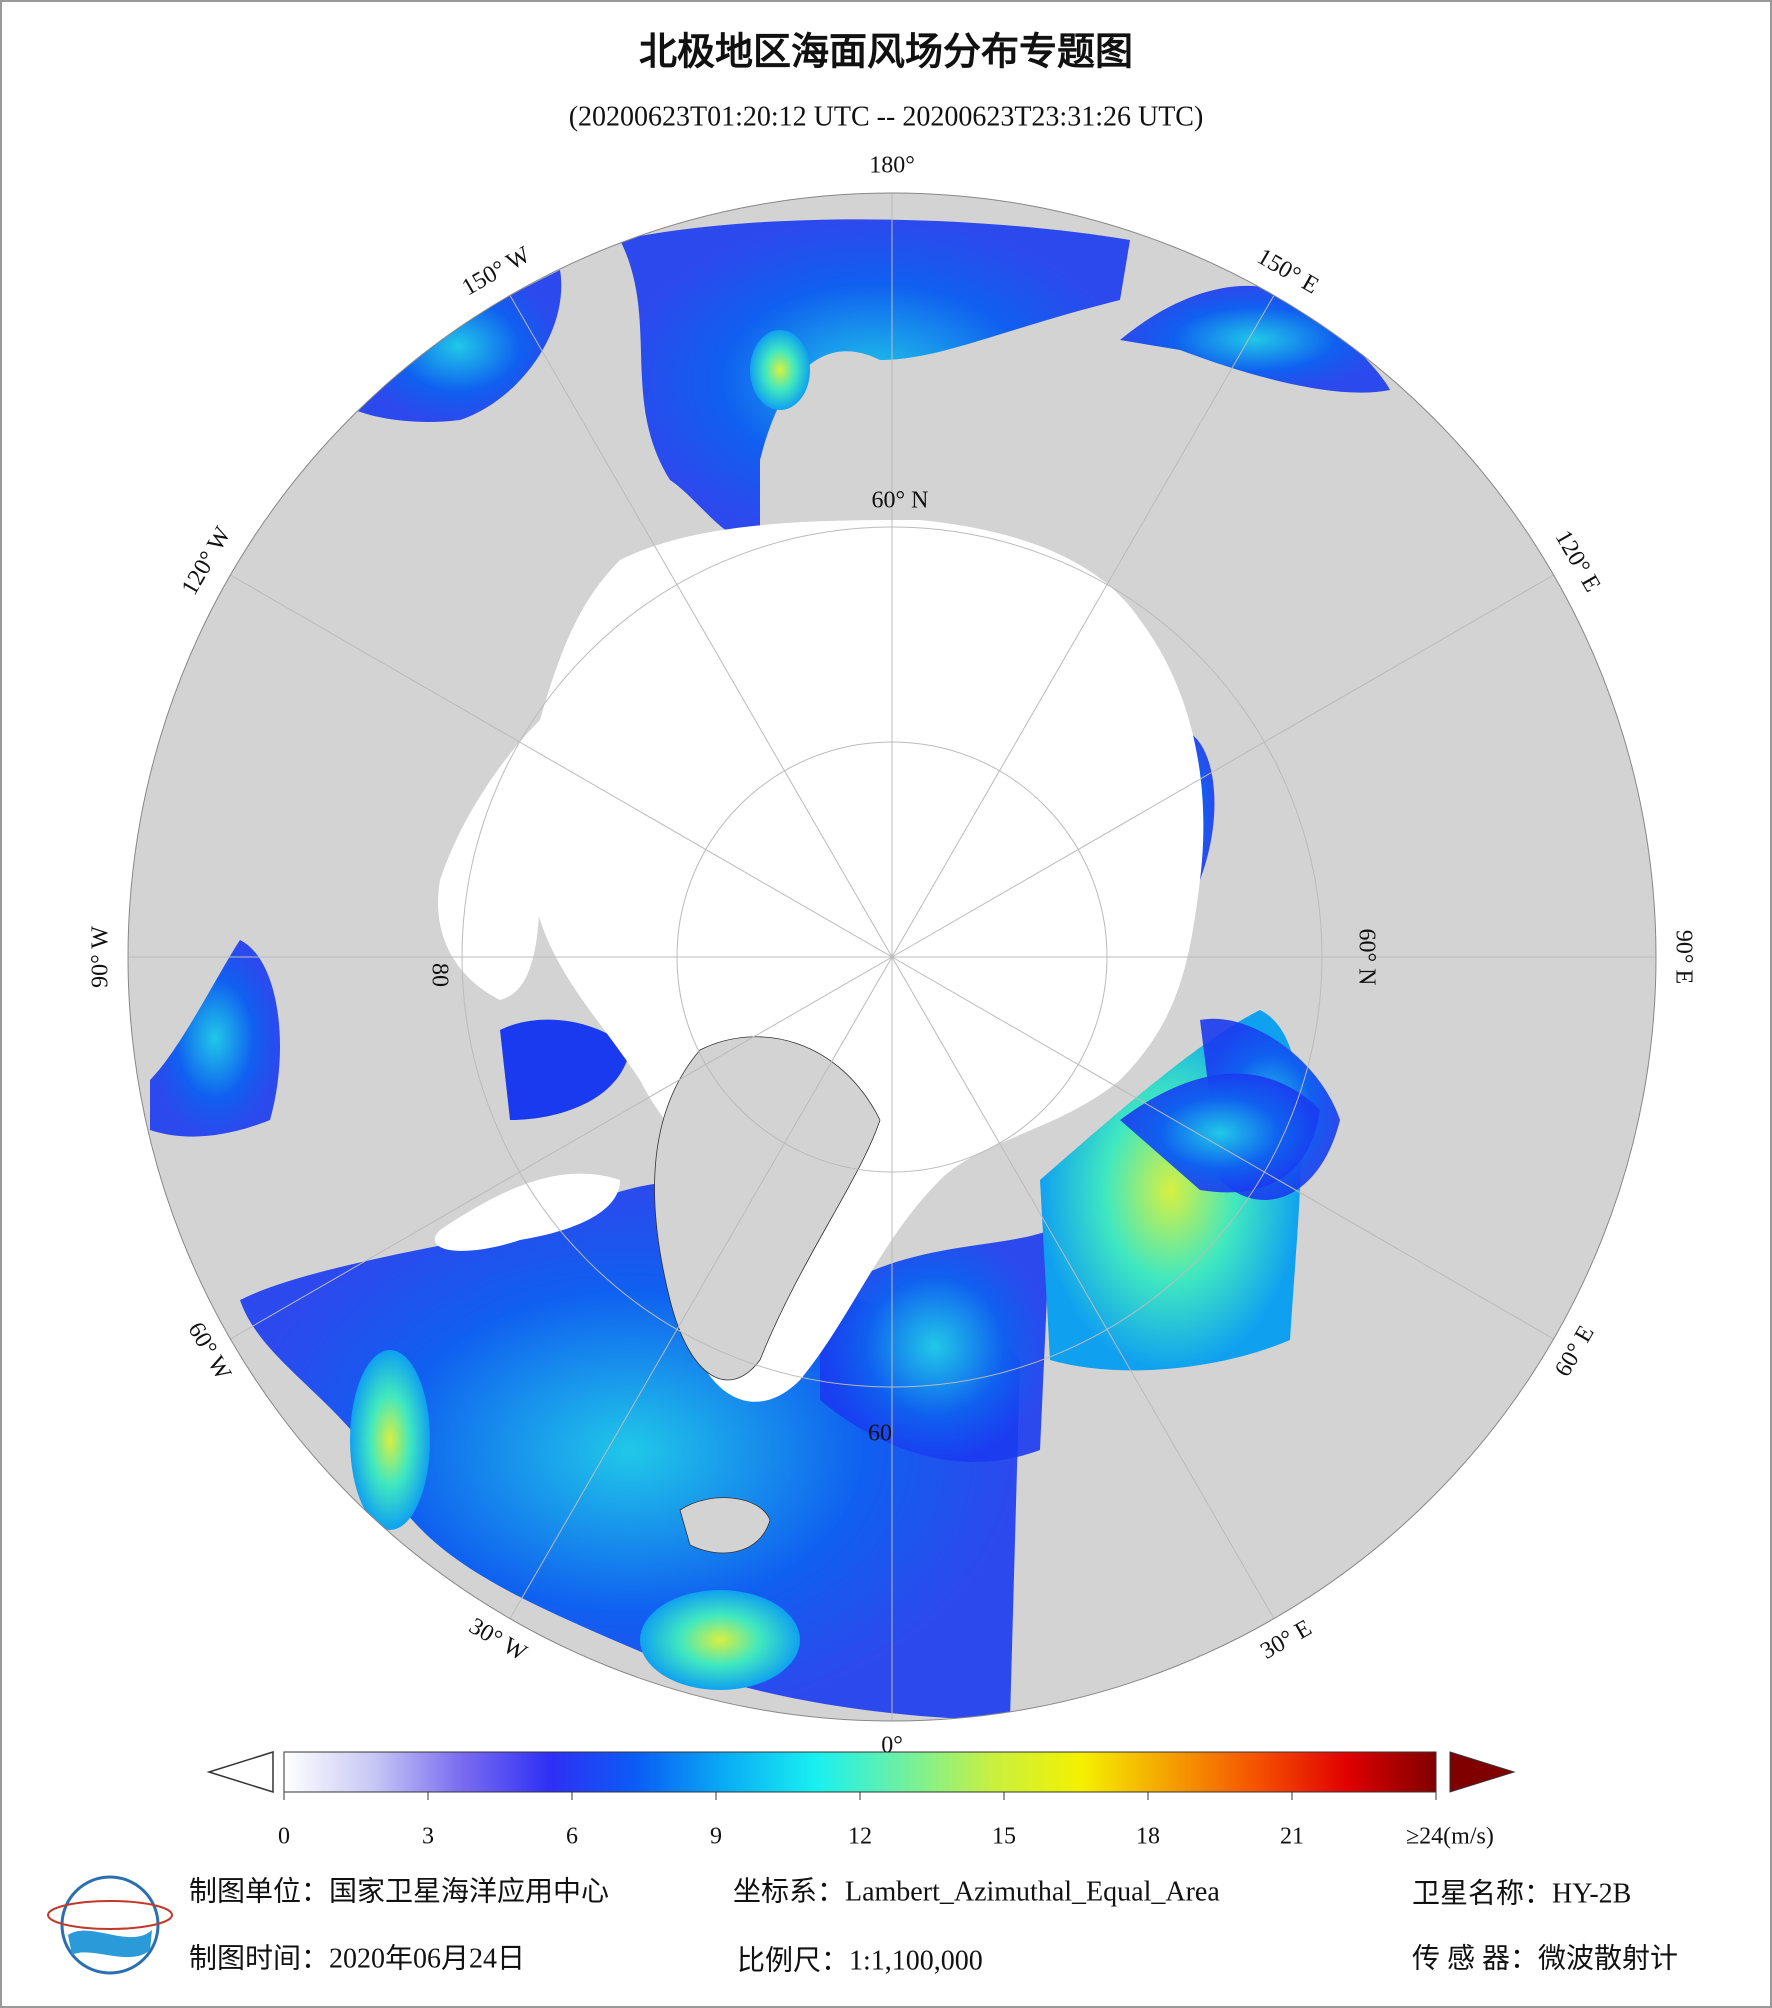 Image resolution: width=1772 pixels, height=2008 pixels. Describe the element at coordinates (767, 1208) in the screenshot. I see `greenland` at that location.